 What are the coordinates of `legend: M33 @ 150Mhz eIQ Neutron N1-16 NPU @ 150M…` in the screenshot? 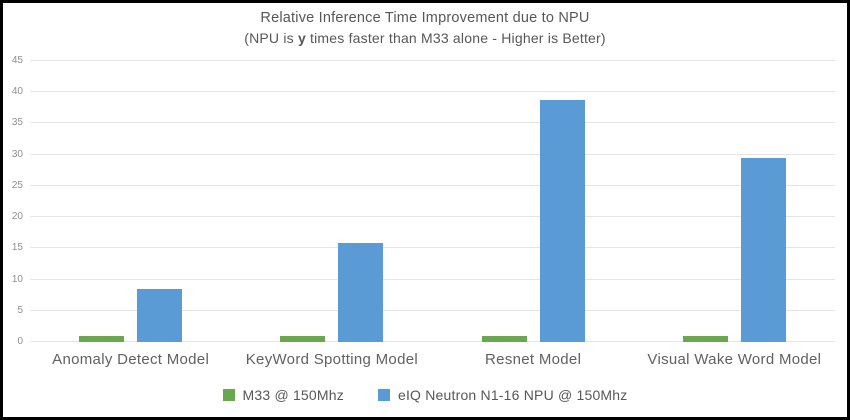 It's located at (425, 395).